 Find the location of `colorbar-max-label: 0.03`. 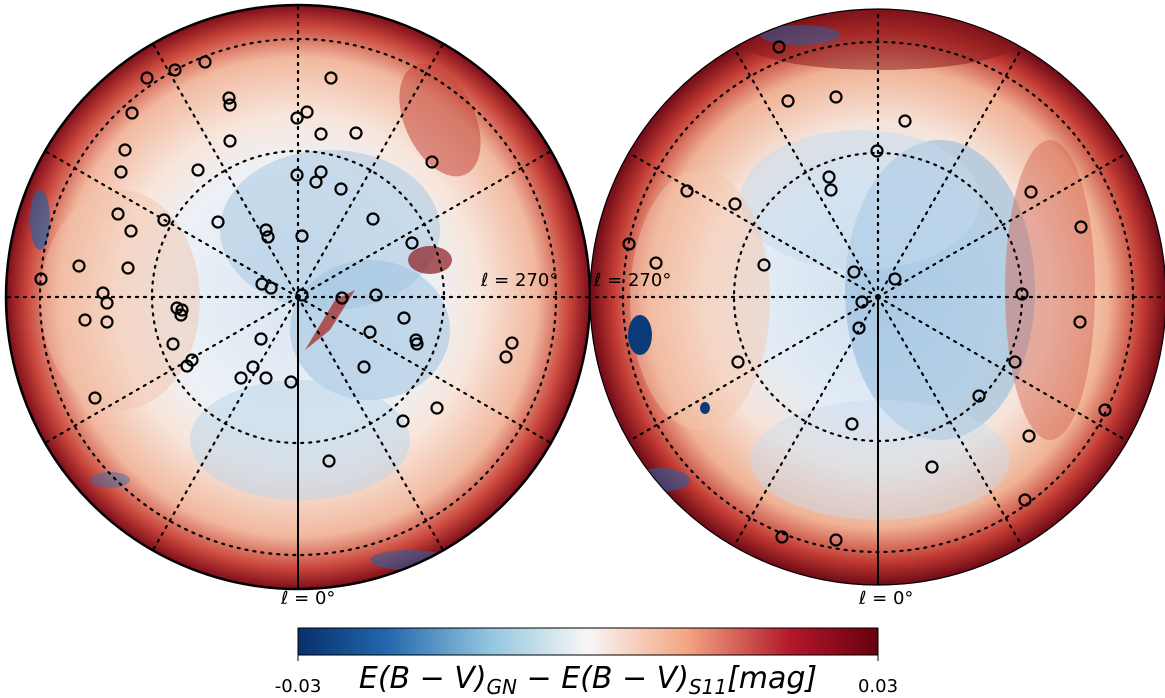

colorbar-max-label: 0.03 is located at coordinates (878, 686).